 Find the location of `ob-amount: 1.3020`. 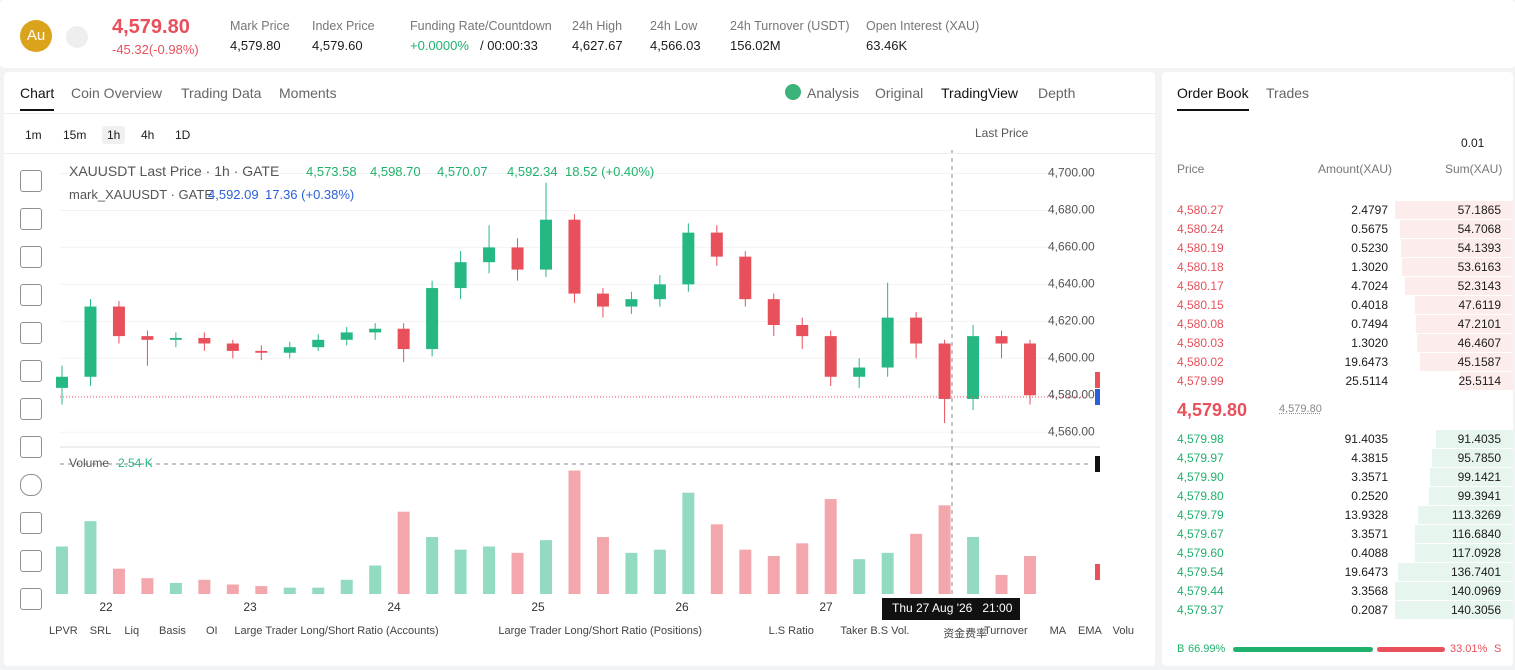

ob-amount: 1.3020 is located at coordinates (1369, 343).